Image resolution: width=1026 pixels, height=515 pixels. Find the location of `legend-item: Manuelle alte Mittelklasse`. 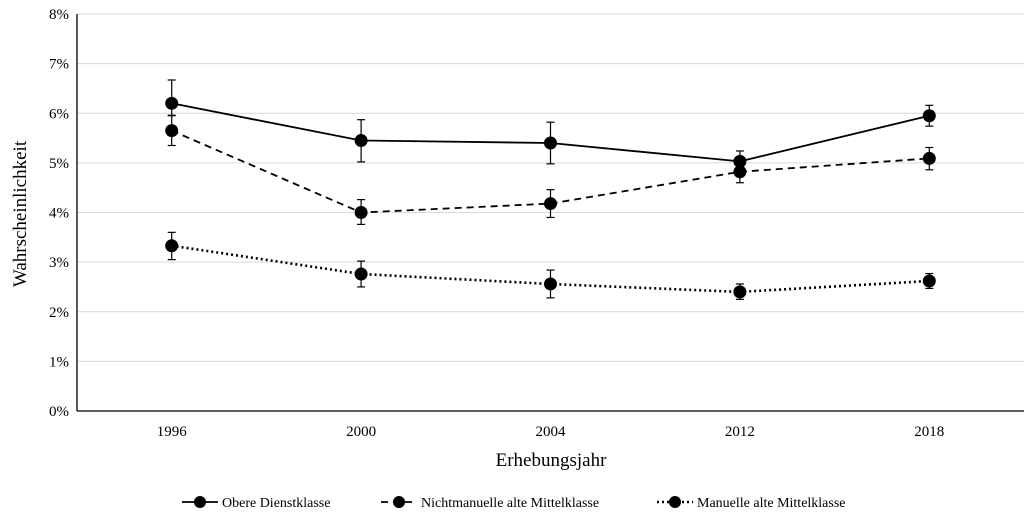

legend-item: Manuelle alte Mittelklasse is located at coordinates (751, 503).